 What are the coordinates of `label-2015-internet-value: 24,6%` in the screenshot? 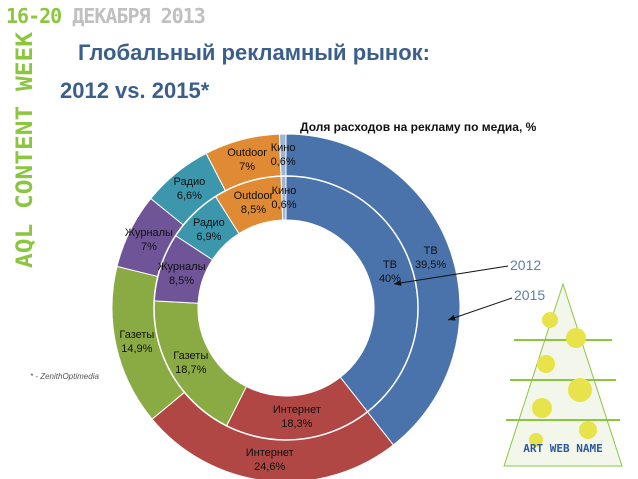 It's located at (270, 467).